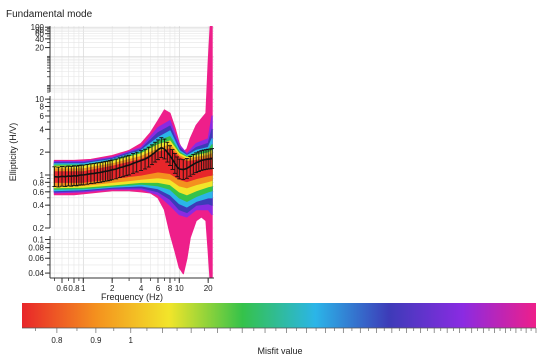  What do you see at coordinates (36, 273) in the screenshot?
I see `y-tick-label: 0.04` at bounding box center [36, 273].